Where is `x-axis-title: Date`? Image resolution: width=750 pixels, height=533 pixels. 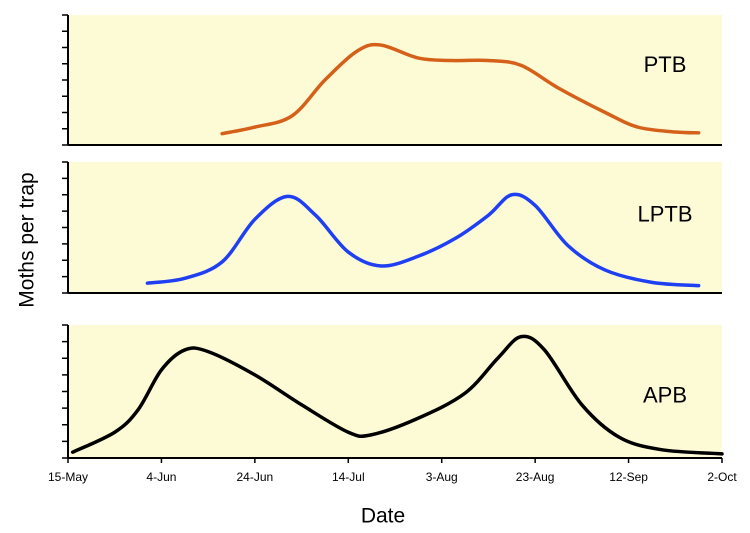
x-axis-title: Date is located at coordinates (383, 516).